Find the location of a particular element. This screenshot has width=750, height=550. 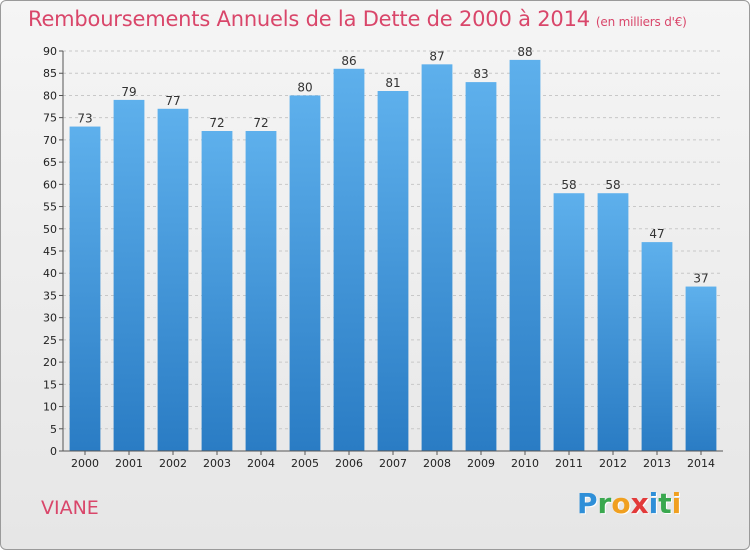

x-tick-label: 2013 is located at coordinates (657, 463).